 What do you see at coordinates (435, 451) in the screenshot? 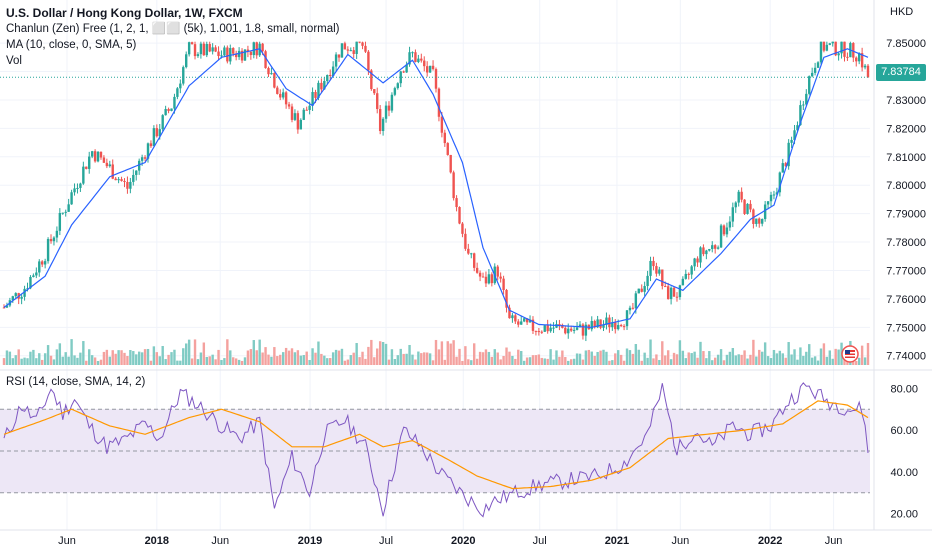
I see `rsi-band` at bounding box center [435, 451].